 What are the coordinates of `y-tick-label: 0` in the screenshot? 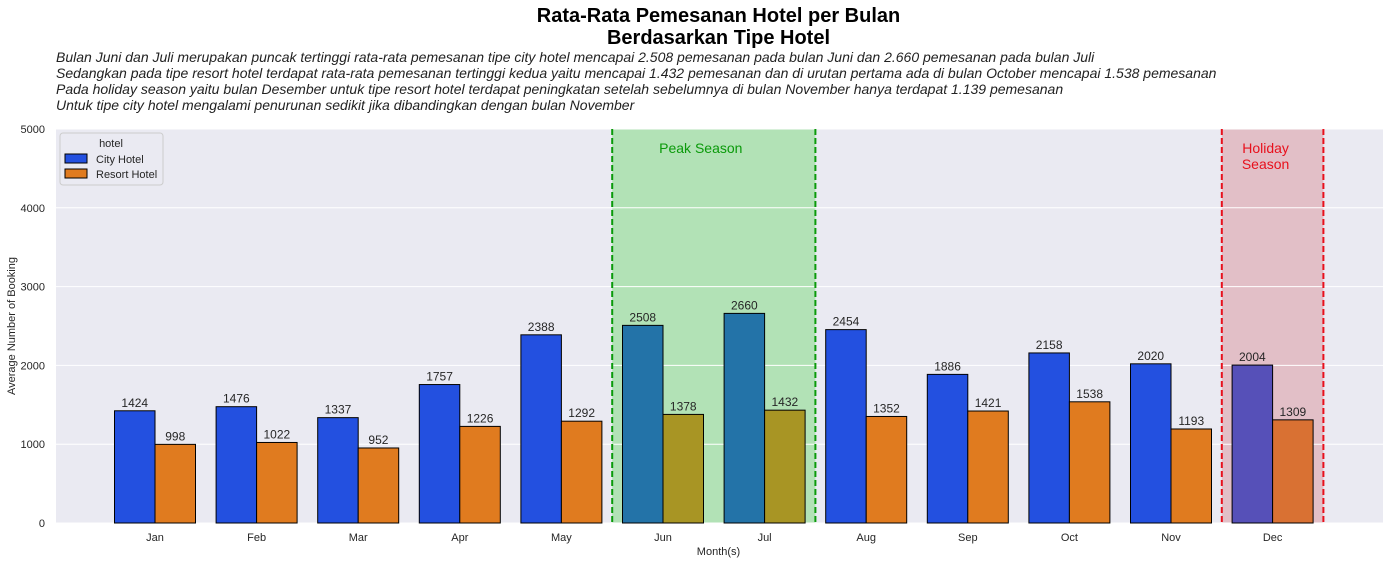 It's located at (42, 524).